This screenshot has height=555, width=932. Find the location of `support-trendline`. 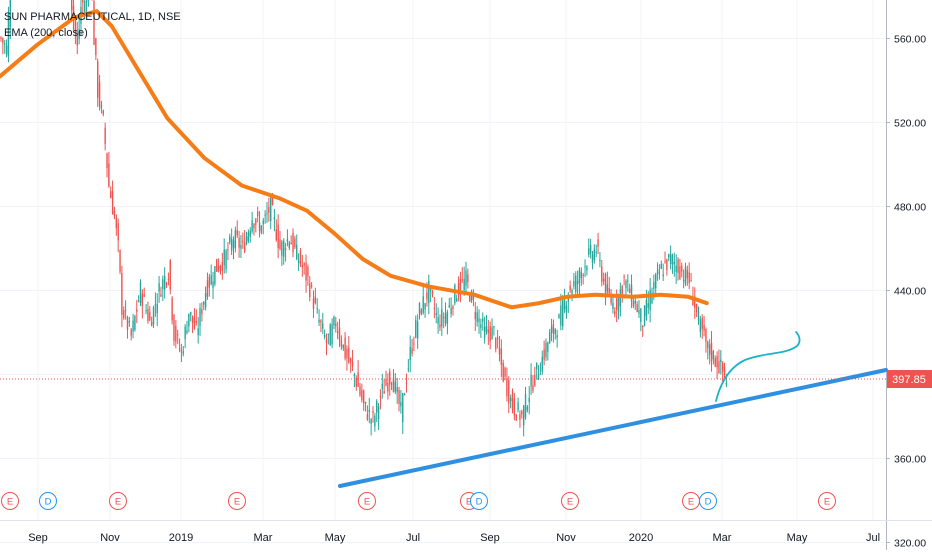

support-trendline is located at coordinates (613, 428).